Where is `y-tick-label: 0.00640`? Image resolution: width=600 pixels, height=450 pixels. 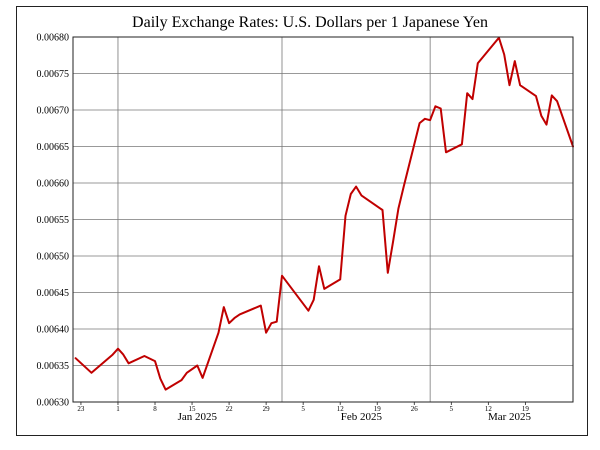
y-tick-label: 0.00640 is located at coordinates (53, 330).